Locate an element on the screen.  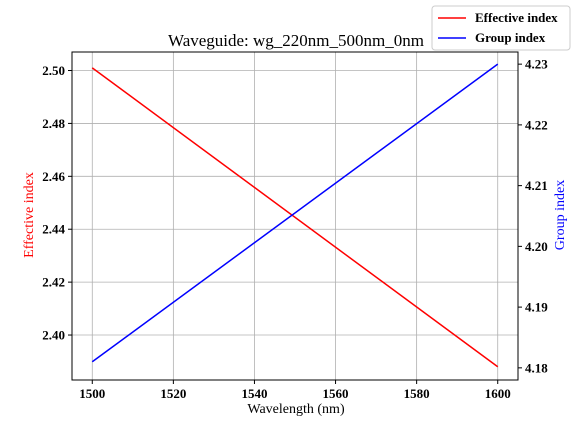
right-tick-label: 4.18 is located at coordinates (536, 367).